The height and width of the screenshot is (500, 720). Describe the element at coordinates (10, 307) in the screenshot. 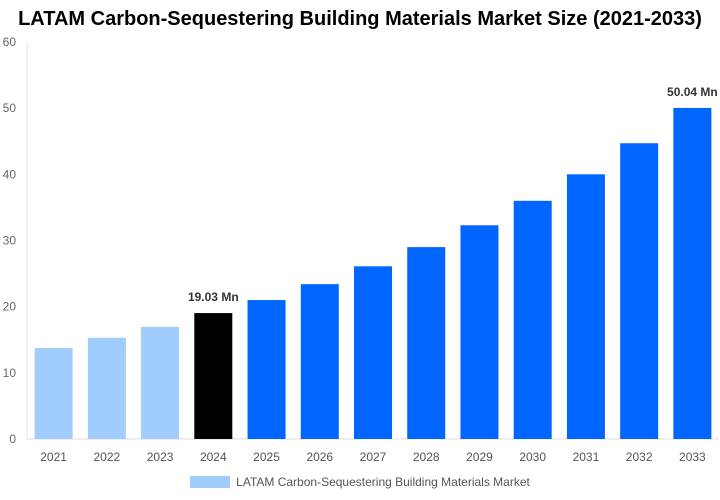

I see `y-tick-label: 20` at that location.